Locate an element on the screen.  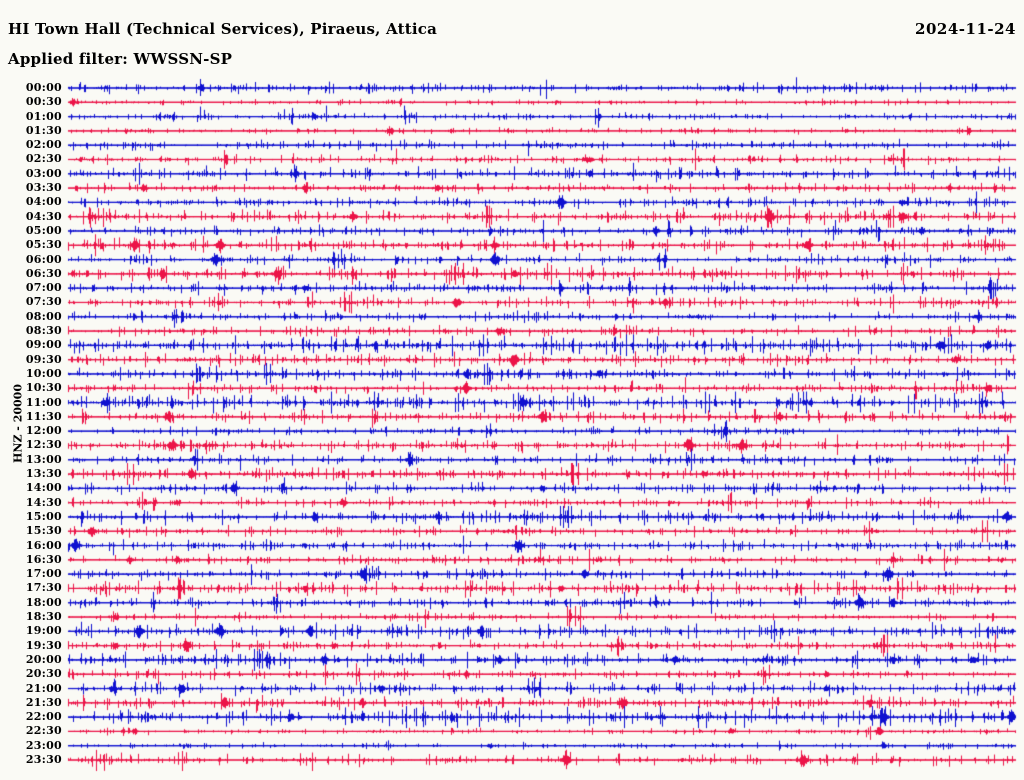
trace-time-label: 17:00 is located at coordinates (43, 574).